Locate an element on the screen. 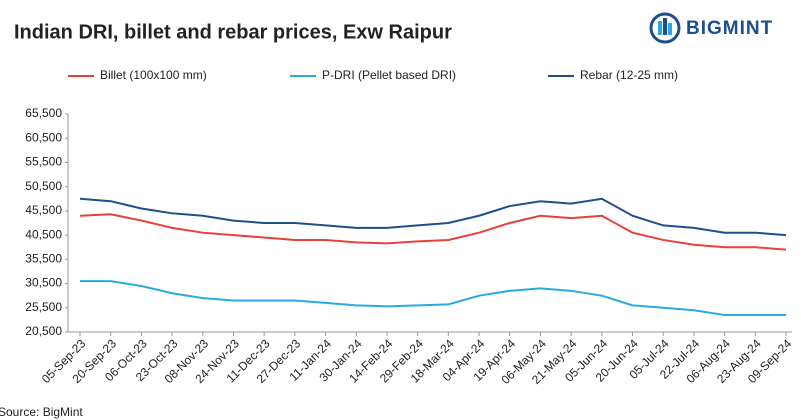 The width and height of the screenshot is (809, 420). y-tick-label: 50,500 is located at coordinates (43, 186).